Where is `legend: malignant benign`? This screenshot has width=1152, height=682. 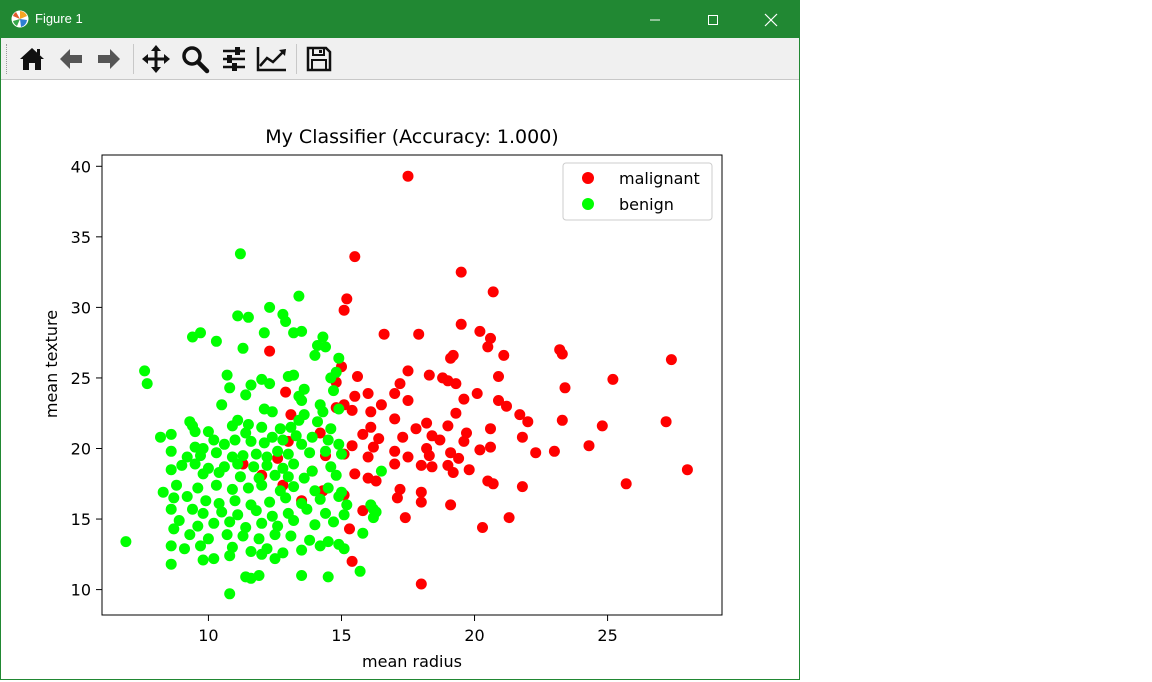
legend: malignant benign is located at coordinates (637, 191).